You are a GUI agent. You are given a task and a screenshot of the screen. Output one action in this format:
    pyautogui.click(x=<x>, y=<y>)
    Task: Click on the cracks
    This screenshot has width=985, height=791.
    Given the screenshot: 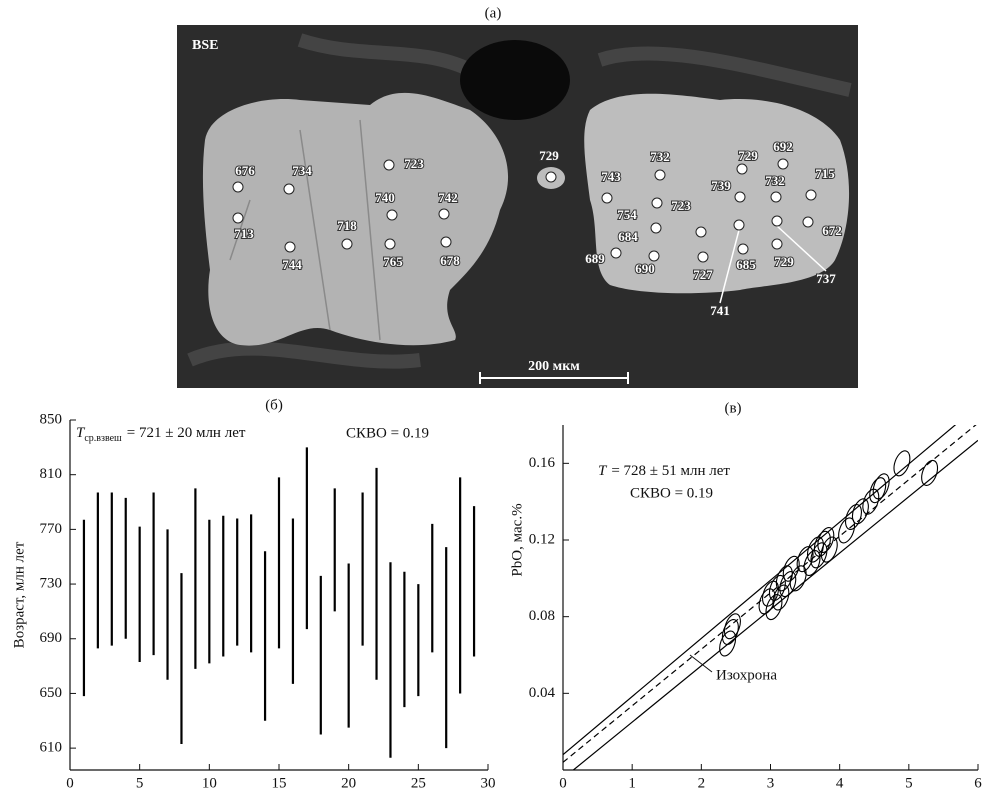 What is the action you would take?
    pyautogui.click(x=305, y=230)
    